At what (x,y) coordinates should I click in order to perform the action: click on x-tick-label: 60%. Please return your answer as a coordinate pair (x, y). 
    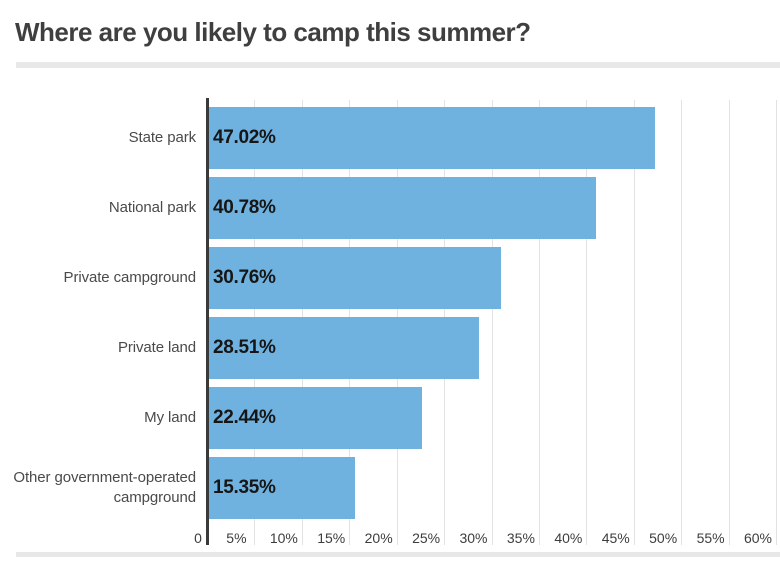
    Looking at the image, I should click on (758, 538).